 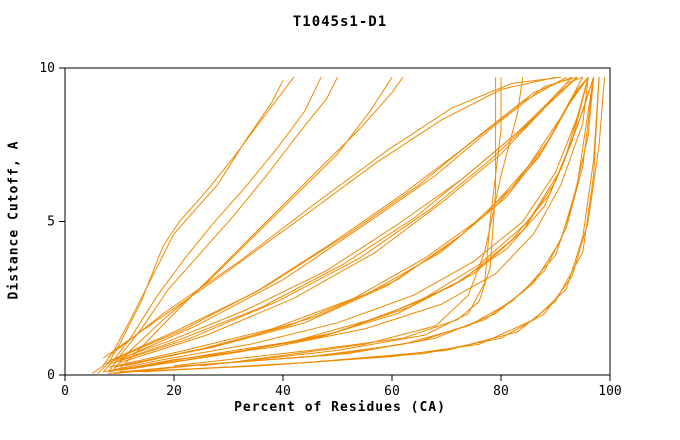 What do you see at coordinates (501, 391) in the screenshot?
I see `x-tick-label: 80` at bounding box center [501, 391].